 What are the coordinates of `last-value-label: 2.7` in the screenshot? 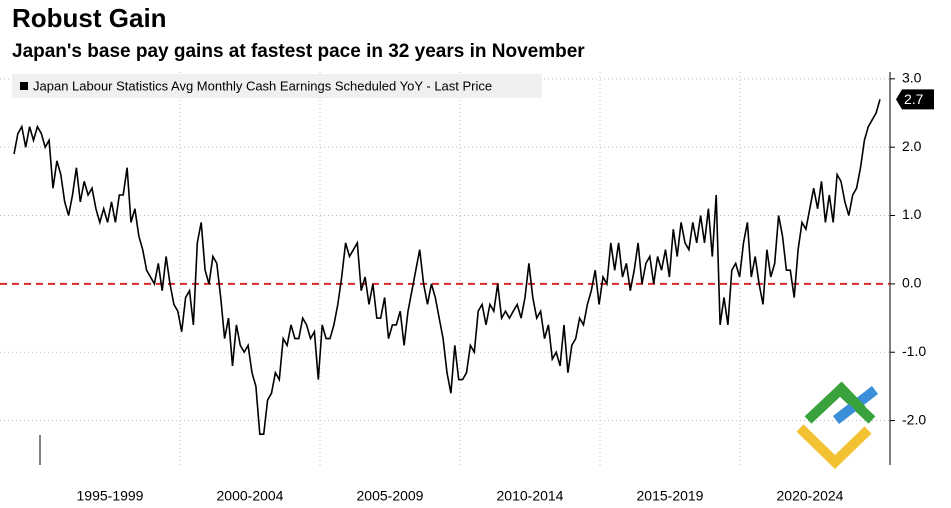 It's located at (914, 99).